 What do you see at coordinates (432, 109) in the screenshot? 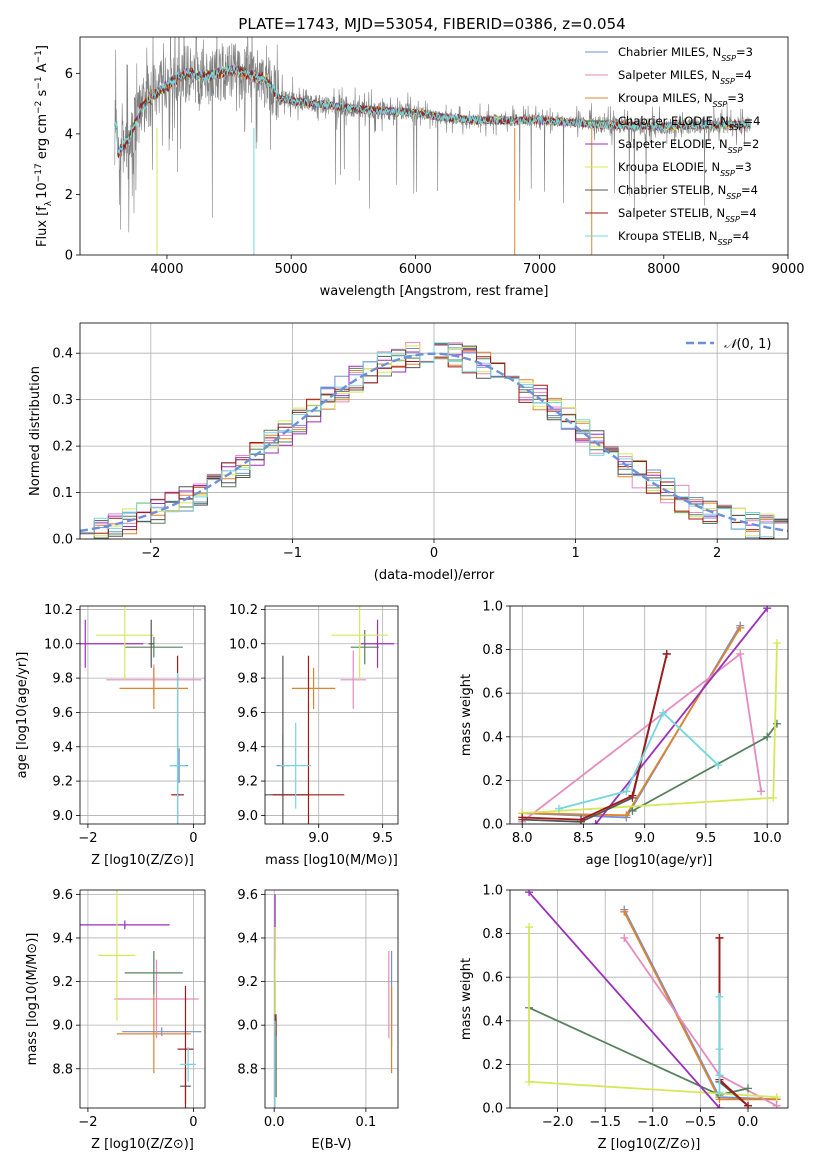
I see `model-spectrum` at bounding box center [432, 109].